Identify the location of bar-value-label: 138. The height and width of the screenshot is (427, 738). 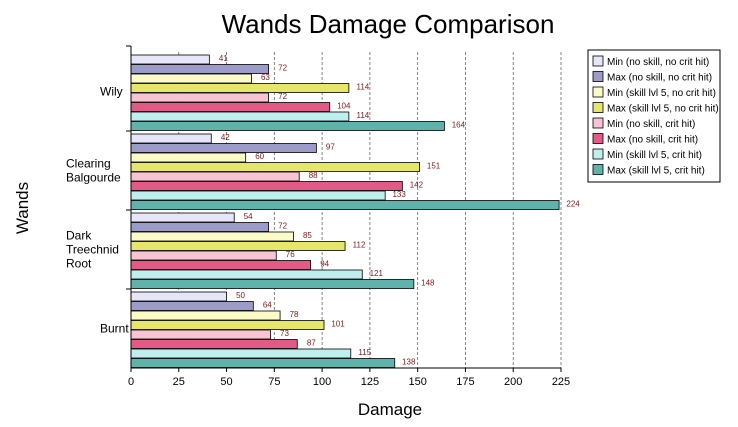
(409, 361).